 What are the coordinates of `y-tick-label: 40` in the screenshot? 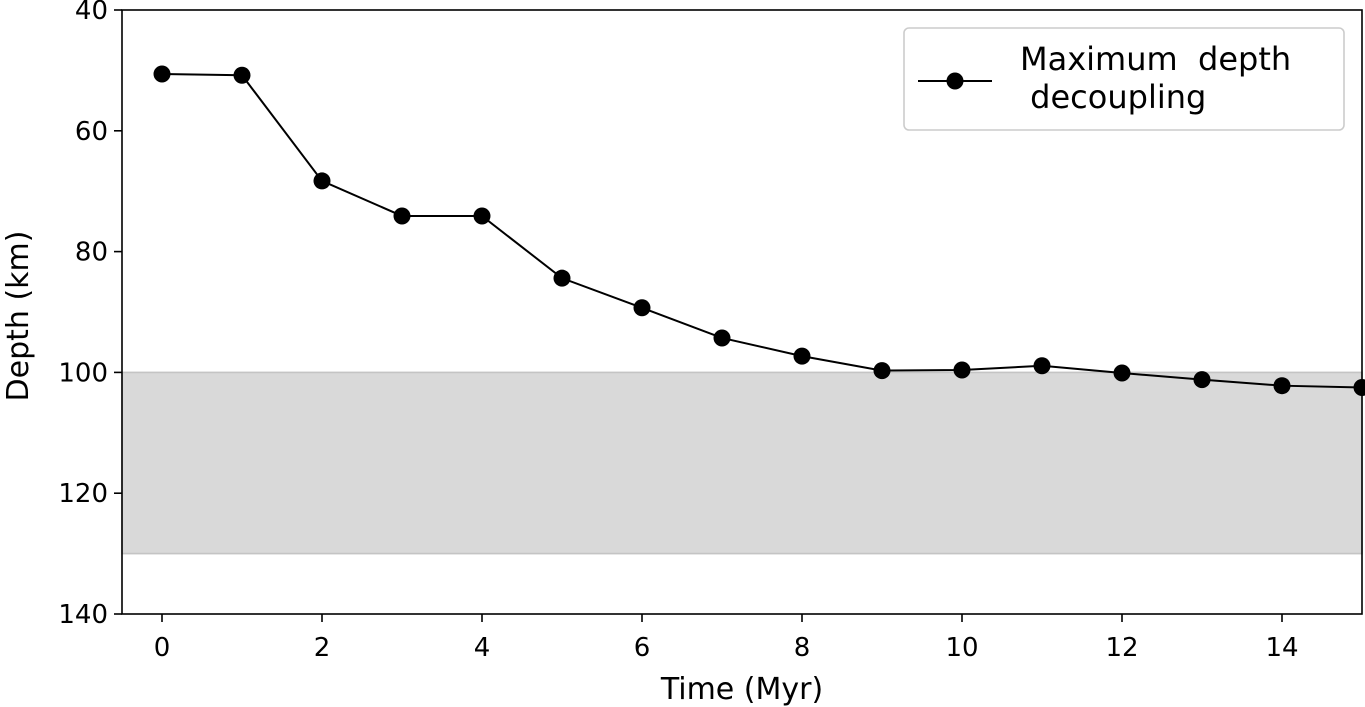 It's located at (91, 13).